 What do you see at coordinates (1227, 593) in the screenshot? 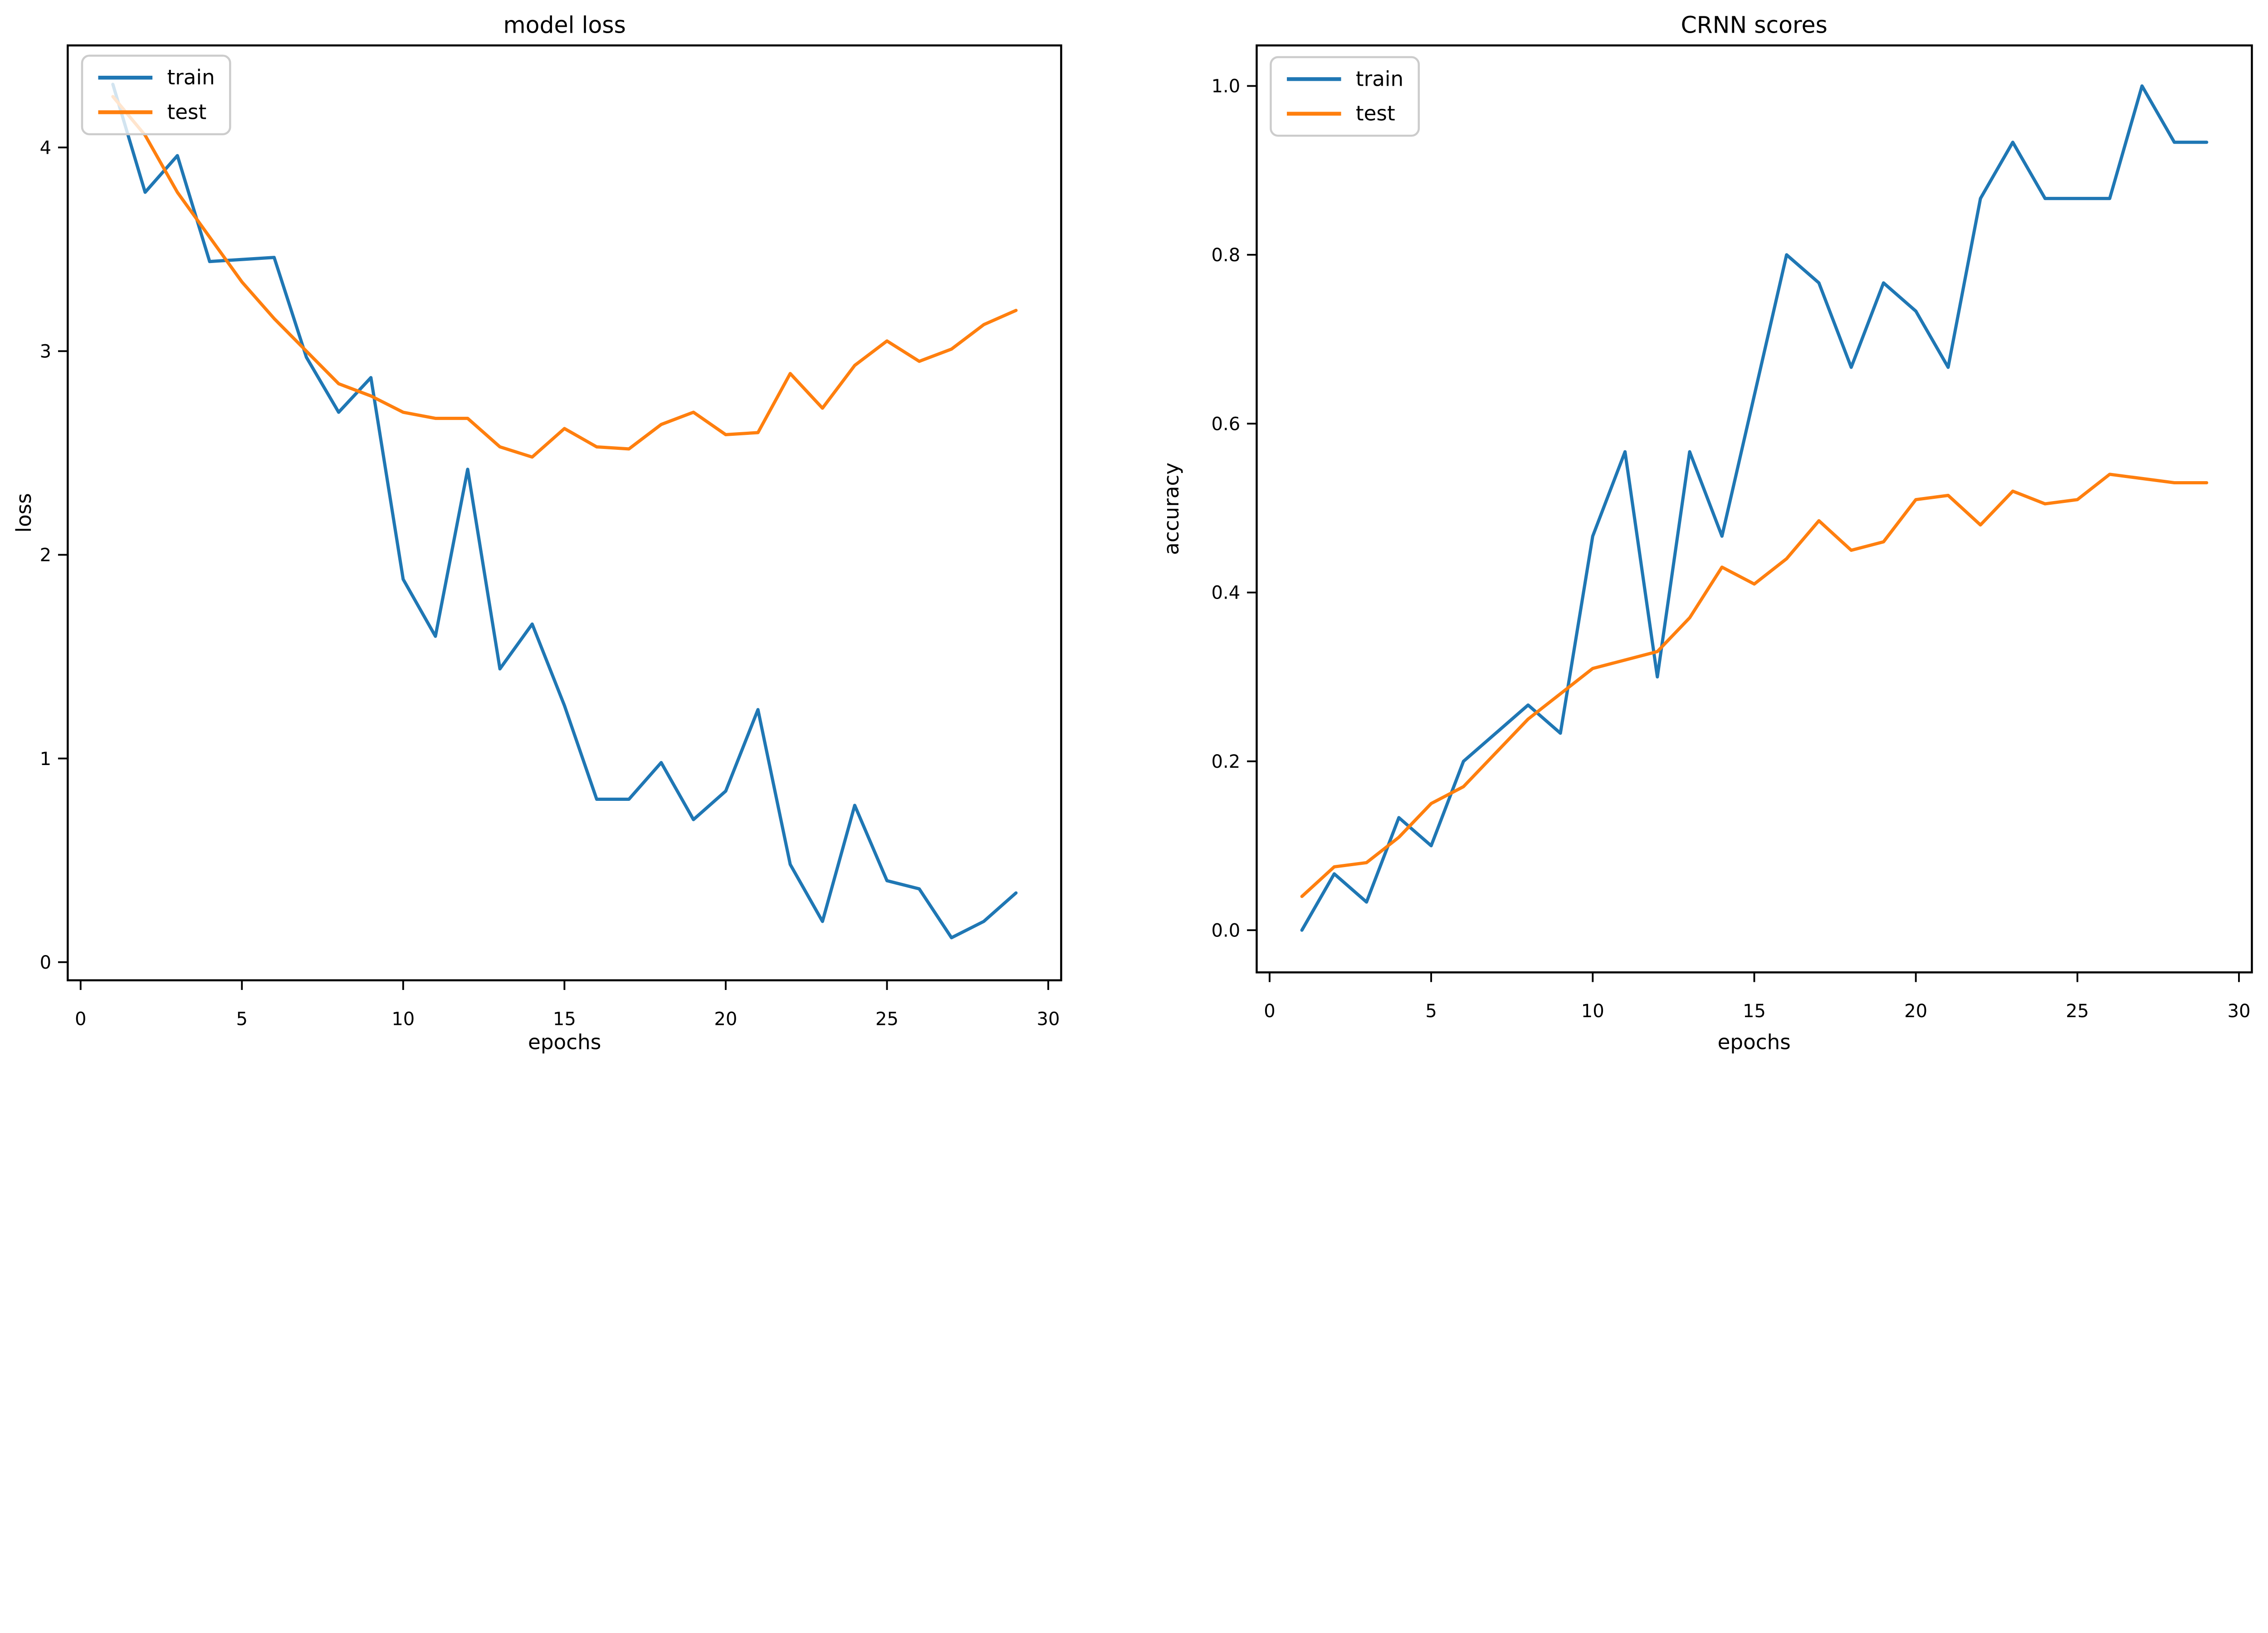
I see `y-tick-label: 0.4` at bounding box center [1227, 593].